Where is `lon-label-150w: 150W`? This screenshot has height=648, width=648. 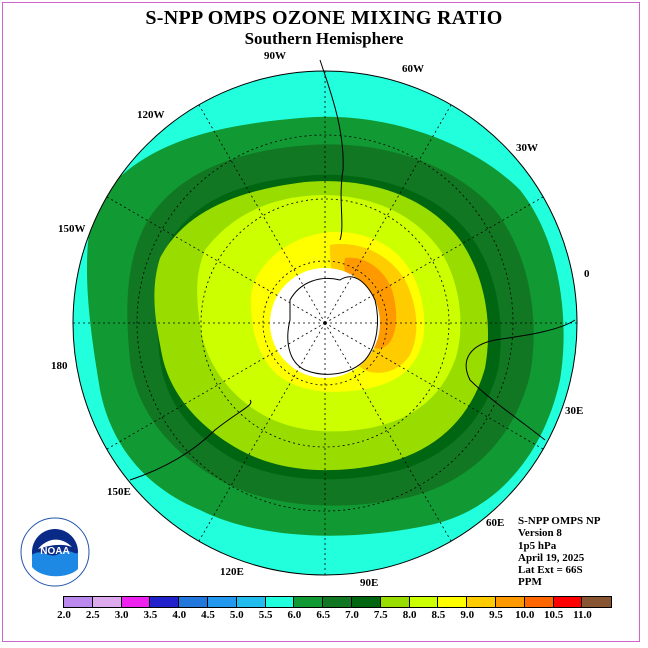 lon-label-150w: 150W is located at coordinates (72, 229).